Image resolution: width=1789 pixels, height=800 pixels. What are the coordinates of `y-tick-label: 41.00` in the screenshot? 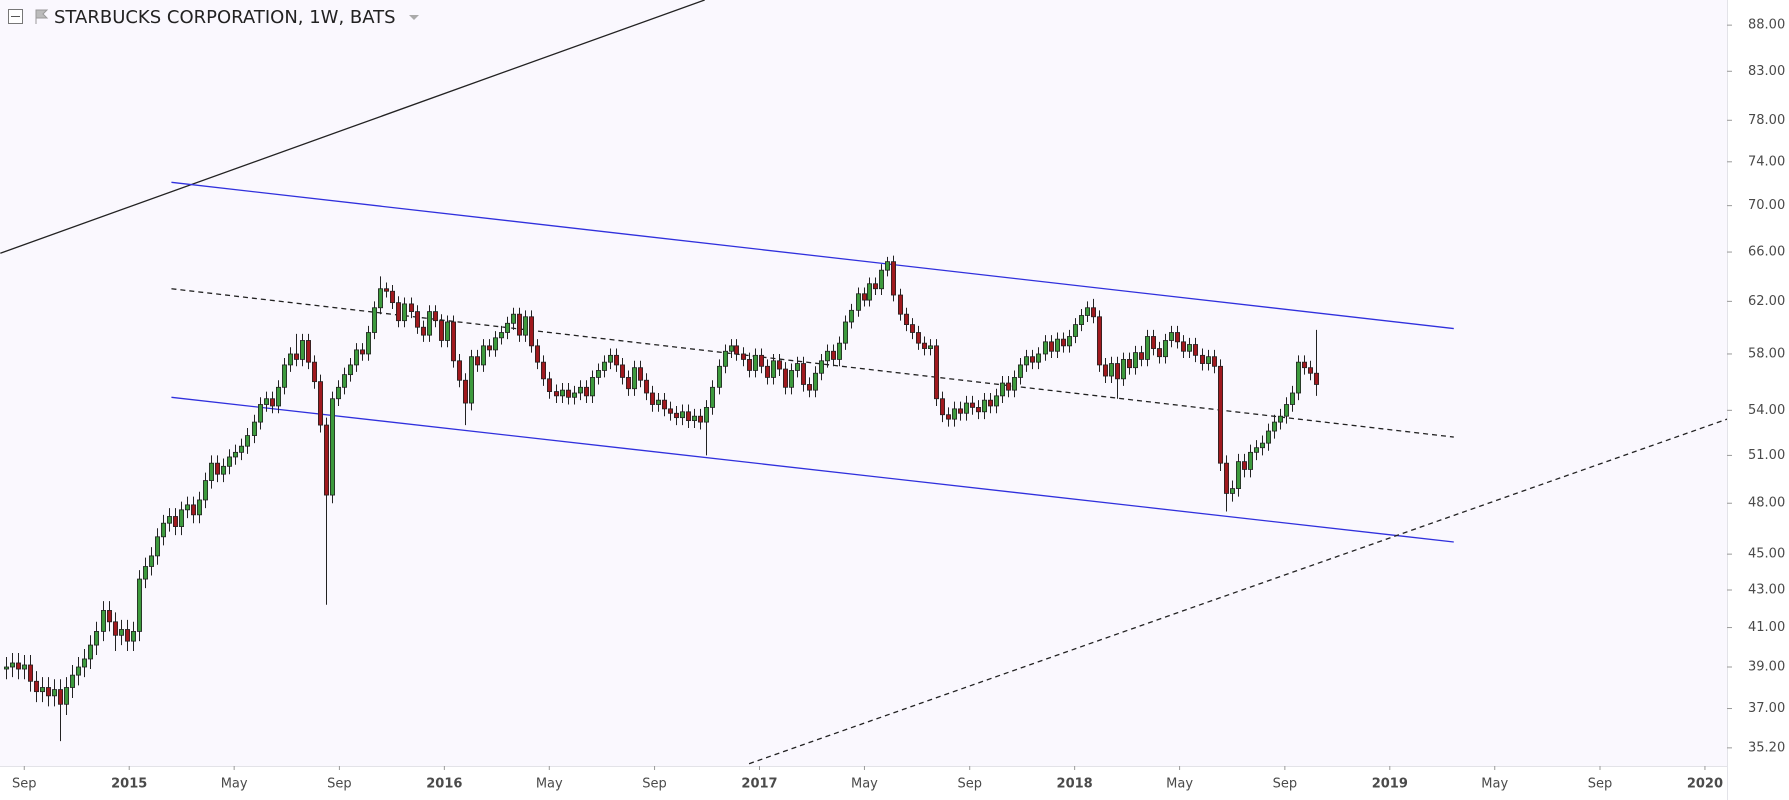 It's located at (1766, 627).